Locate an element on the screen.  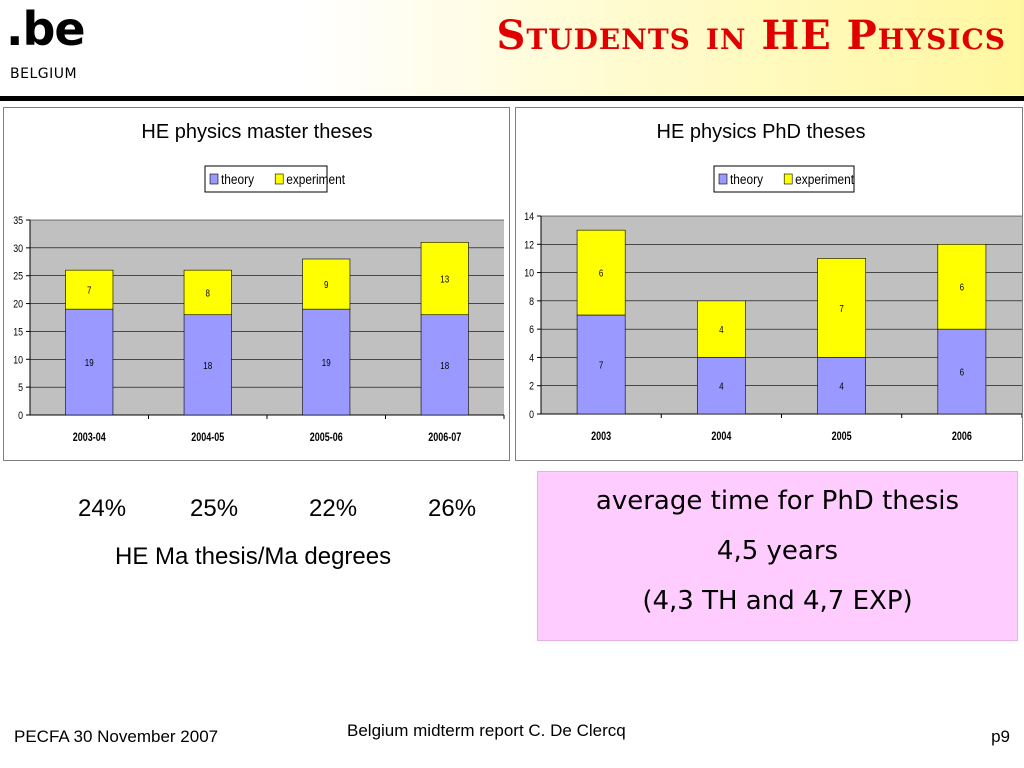
ratio-value-2005-06: 22% is located at coordinates (333, 508).